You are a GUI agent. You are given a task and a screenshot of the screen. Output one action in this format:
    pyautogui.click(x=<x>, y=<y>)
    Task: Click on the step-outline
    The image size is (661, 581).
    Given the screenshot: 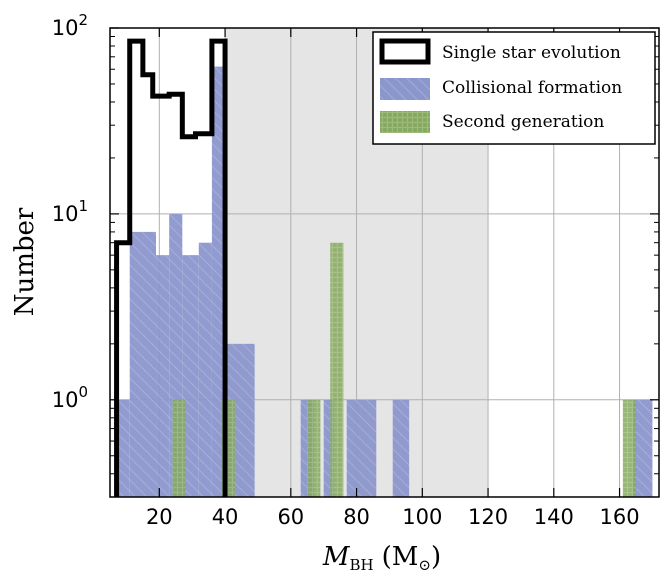 What is the action you would take?
    pyautogui.click(x=171, y=267)
    